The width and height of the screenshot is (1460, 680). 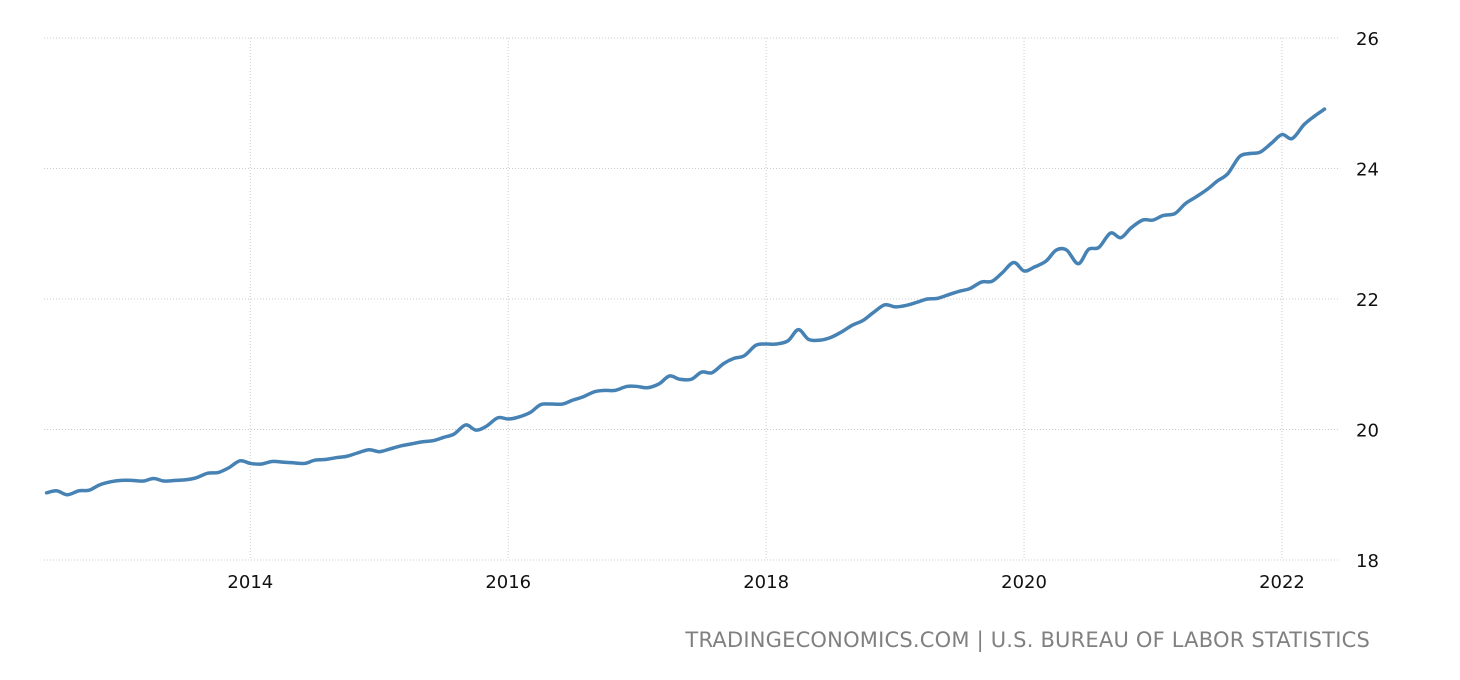 I want to click on x-tick-label: 2022, so click(x=1282, y=582).